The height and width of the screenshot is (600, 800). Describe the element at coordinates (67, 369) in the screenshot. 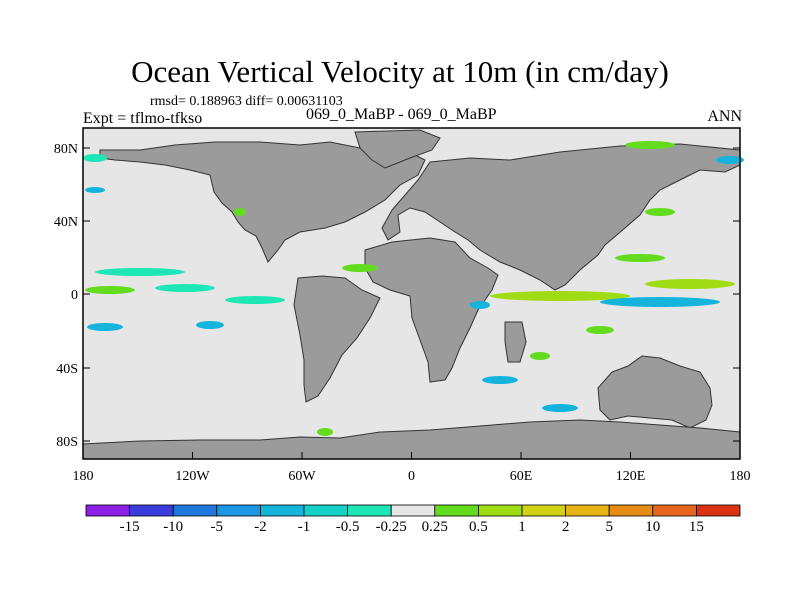

I see `y-tick-label: 40S` at that location.